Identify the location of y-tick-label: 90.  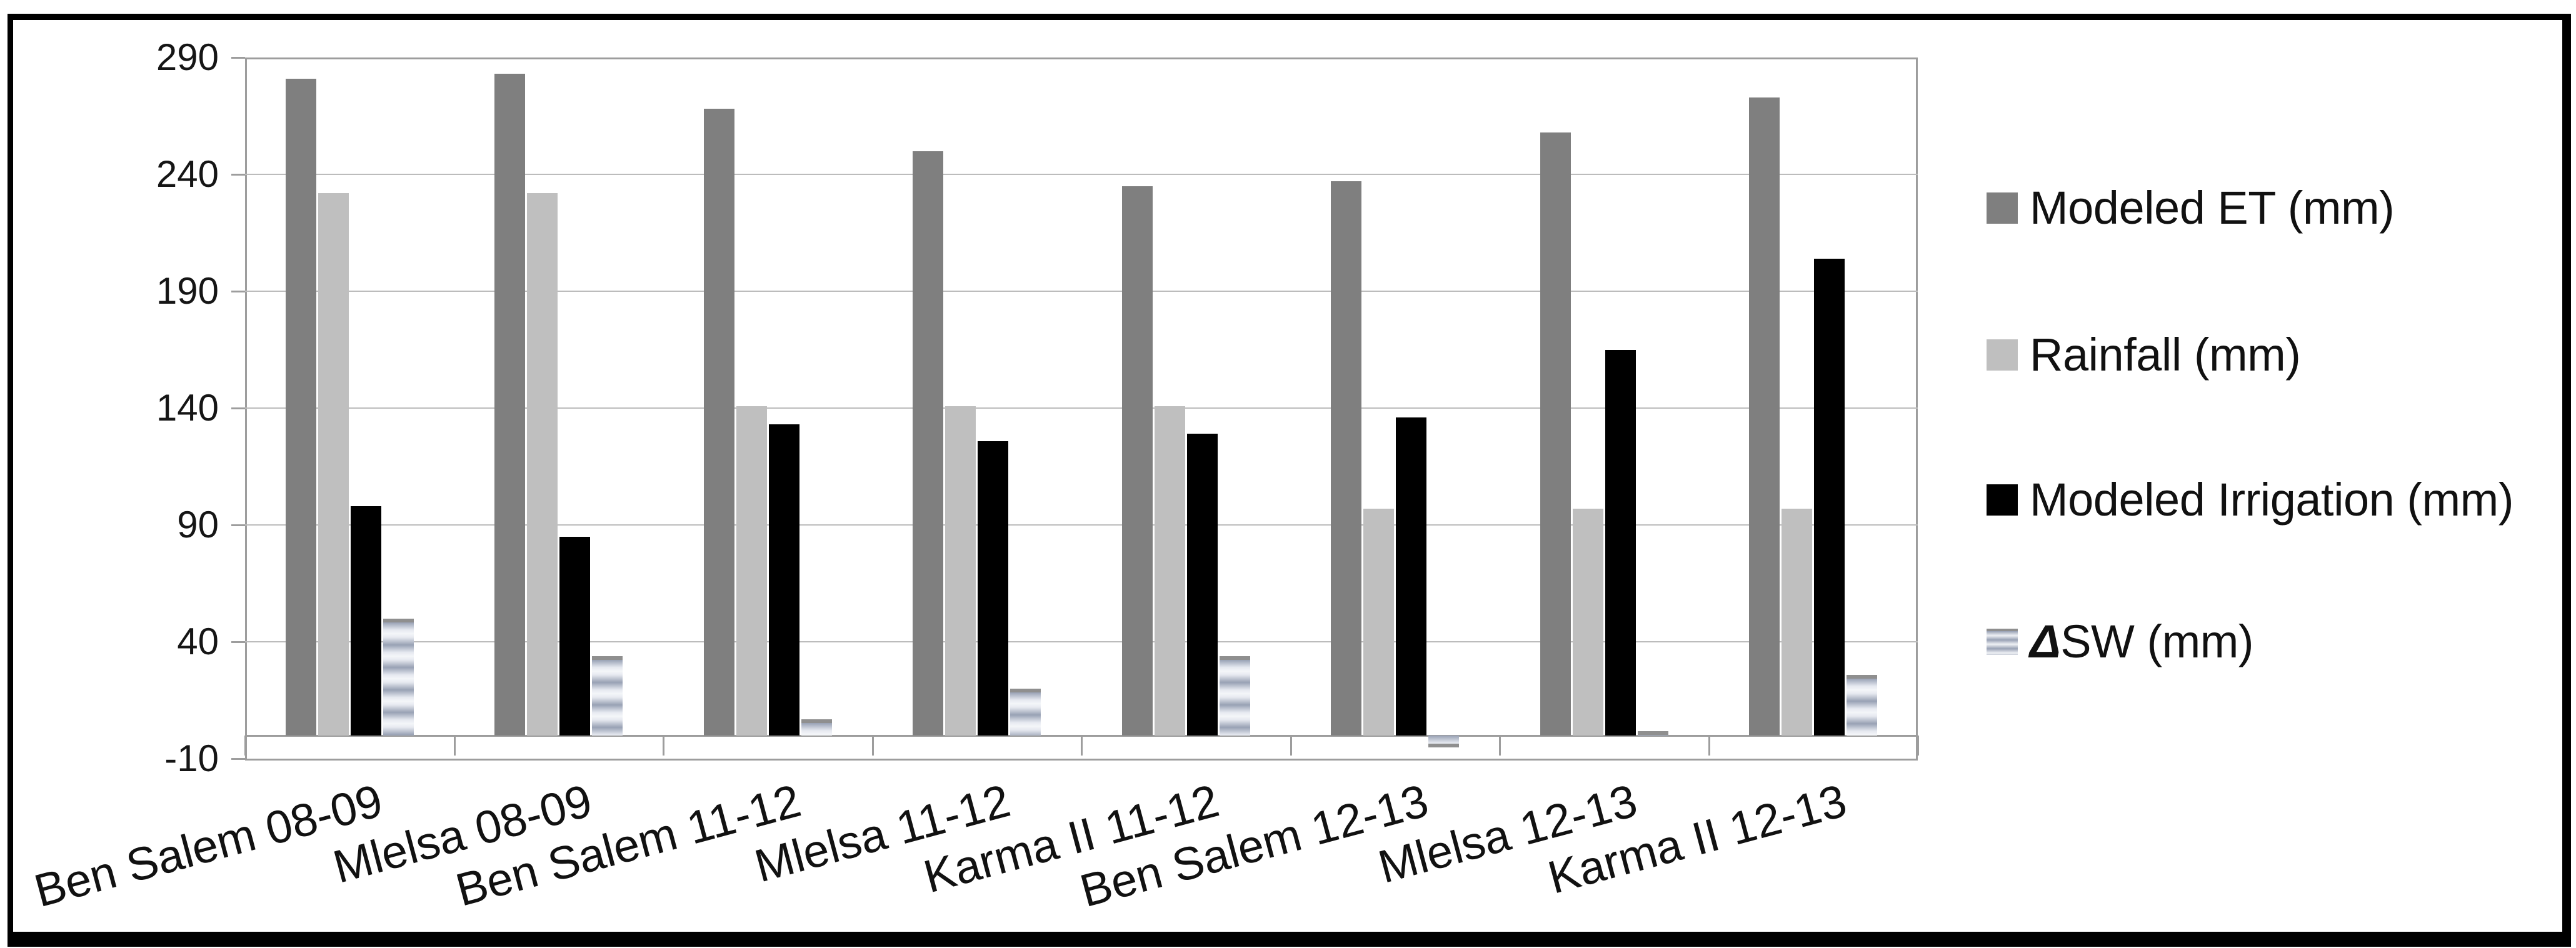
(198, 525).